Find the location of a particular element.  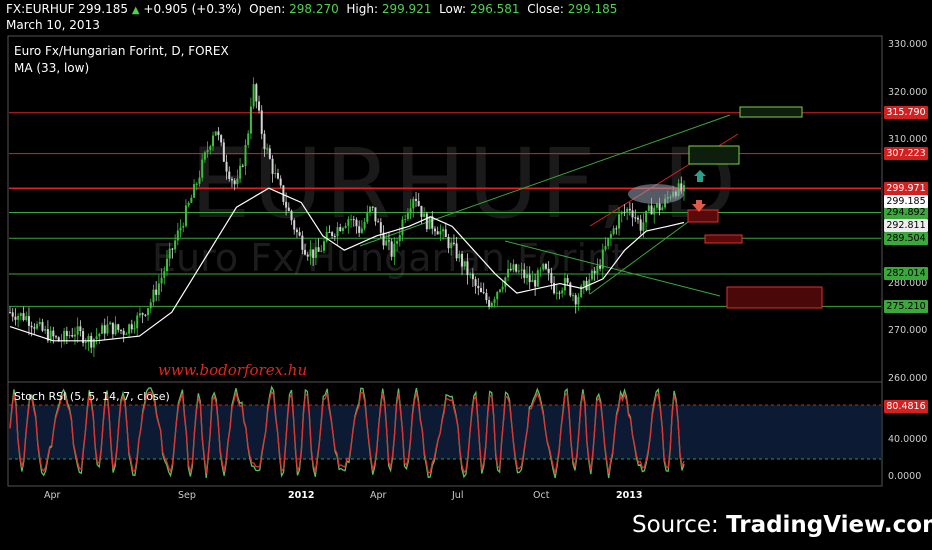

time-tick-label: 2012 is located at coordinates (301, 495).